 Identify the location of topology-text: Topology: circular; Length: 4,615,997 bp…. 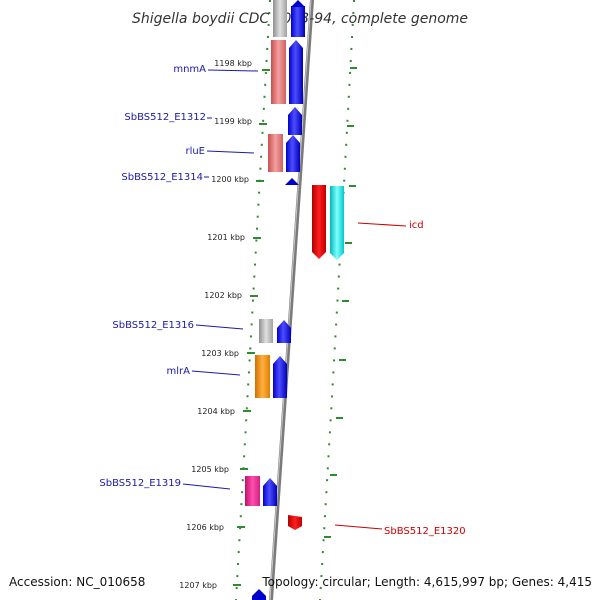
(427, 582).